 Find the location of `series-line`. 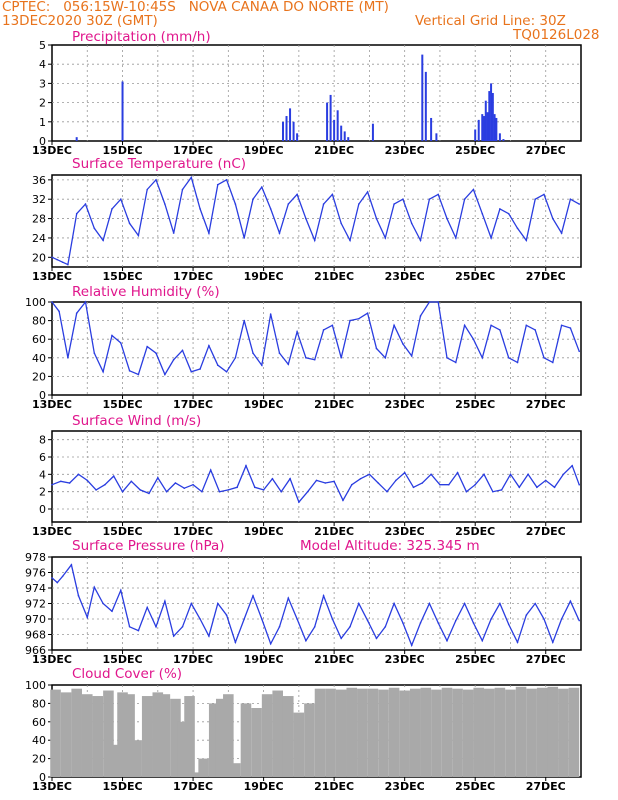

series-line is located at coordinates (315, 220).